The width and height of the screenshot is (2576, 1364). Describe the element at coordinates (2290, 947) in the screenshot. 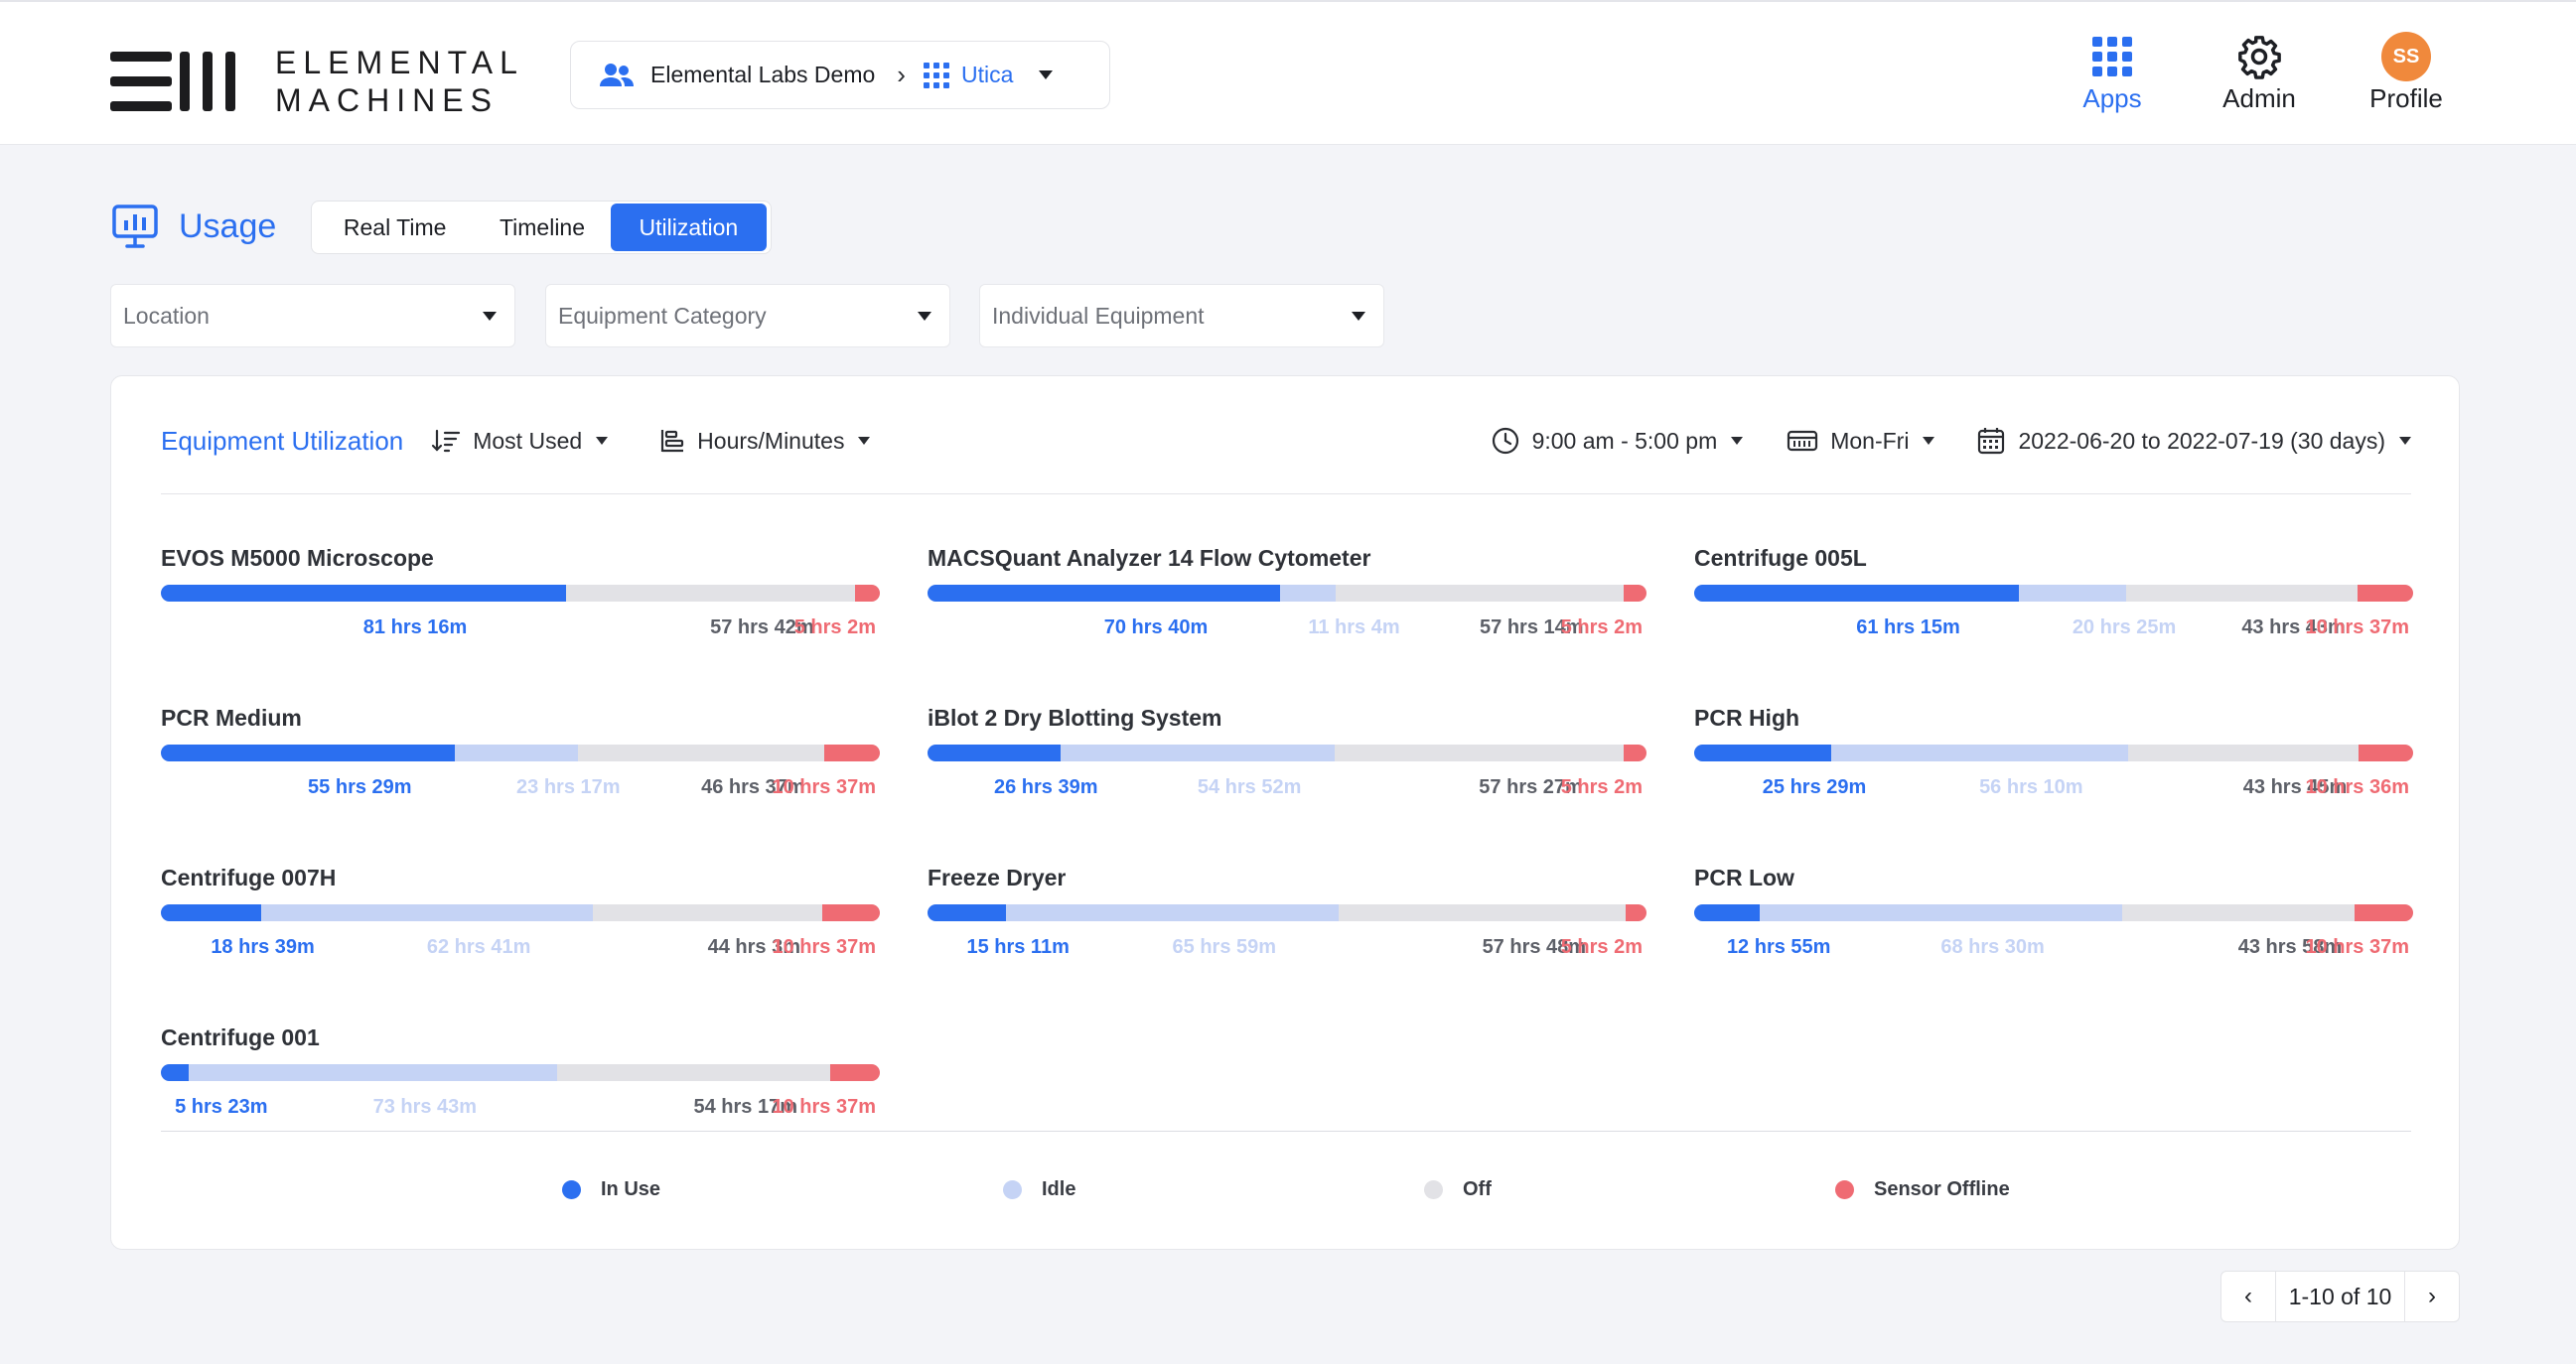

I see `off-value: 43 hrs 58m` at that location.